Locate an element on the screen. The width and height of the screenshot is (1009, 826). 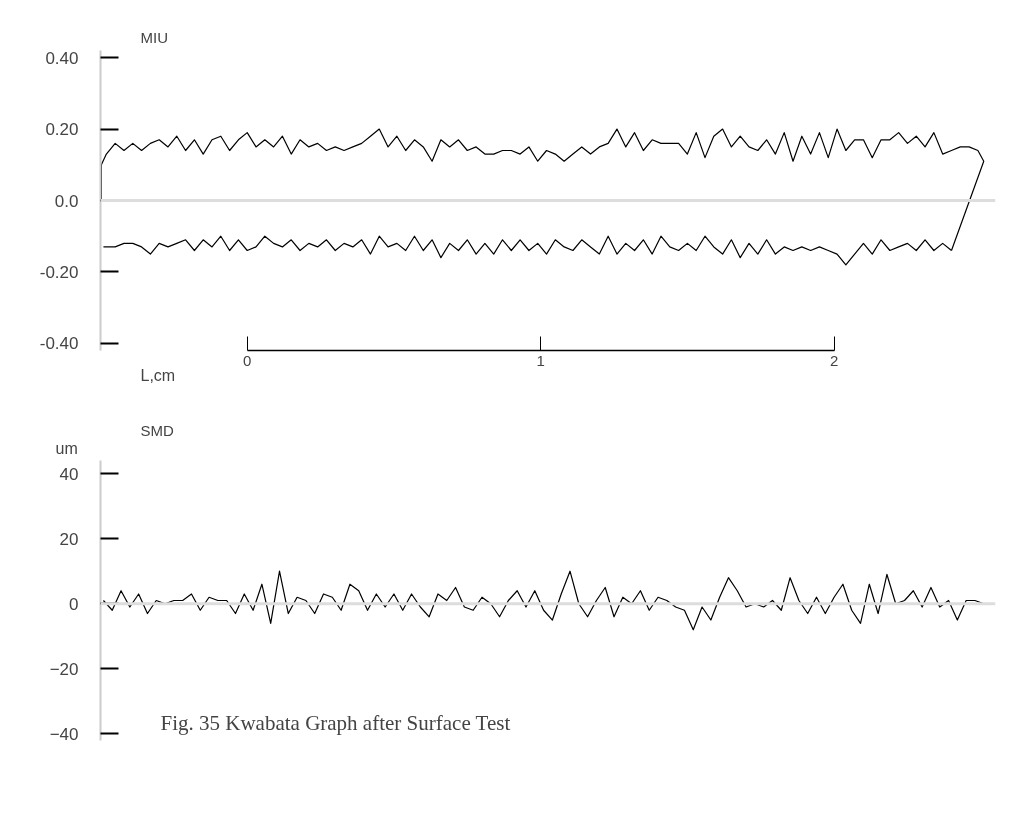
annotation: Fig. 35 Kwabata Graph after Surface Test is located at coordinates (335, 722).